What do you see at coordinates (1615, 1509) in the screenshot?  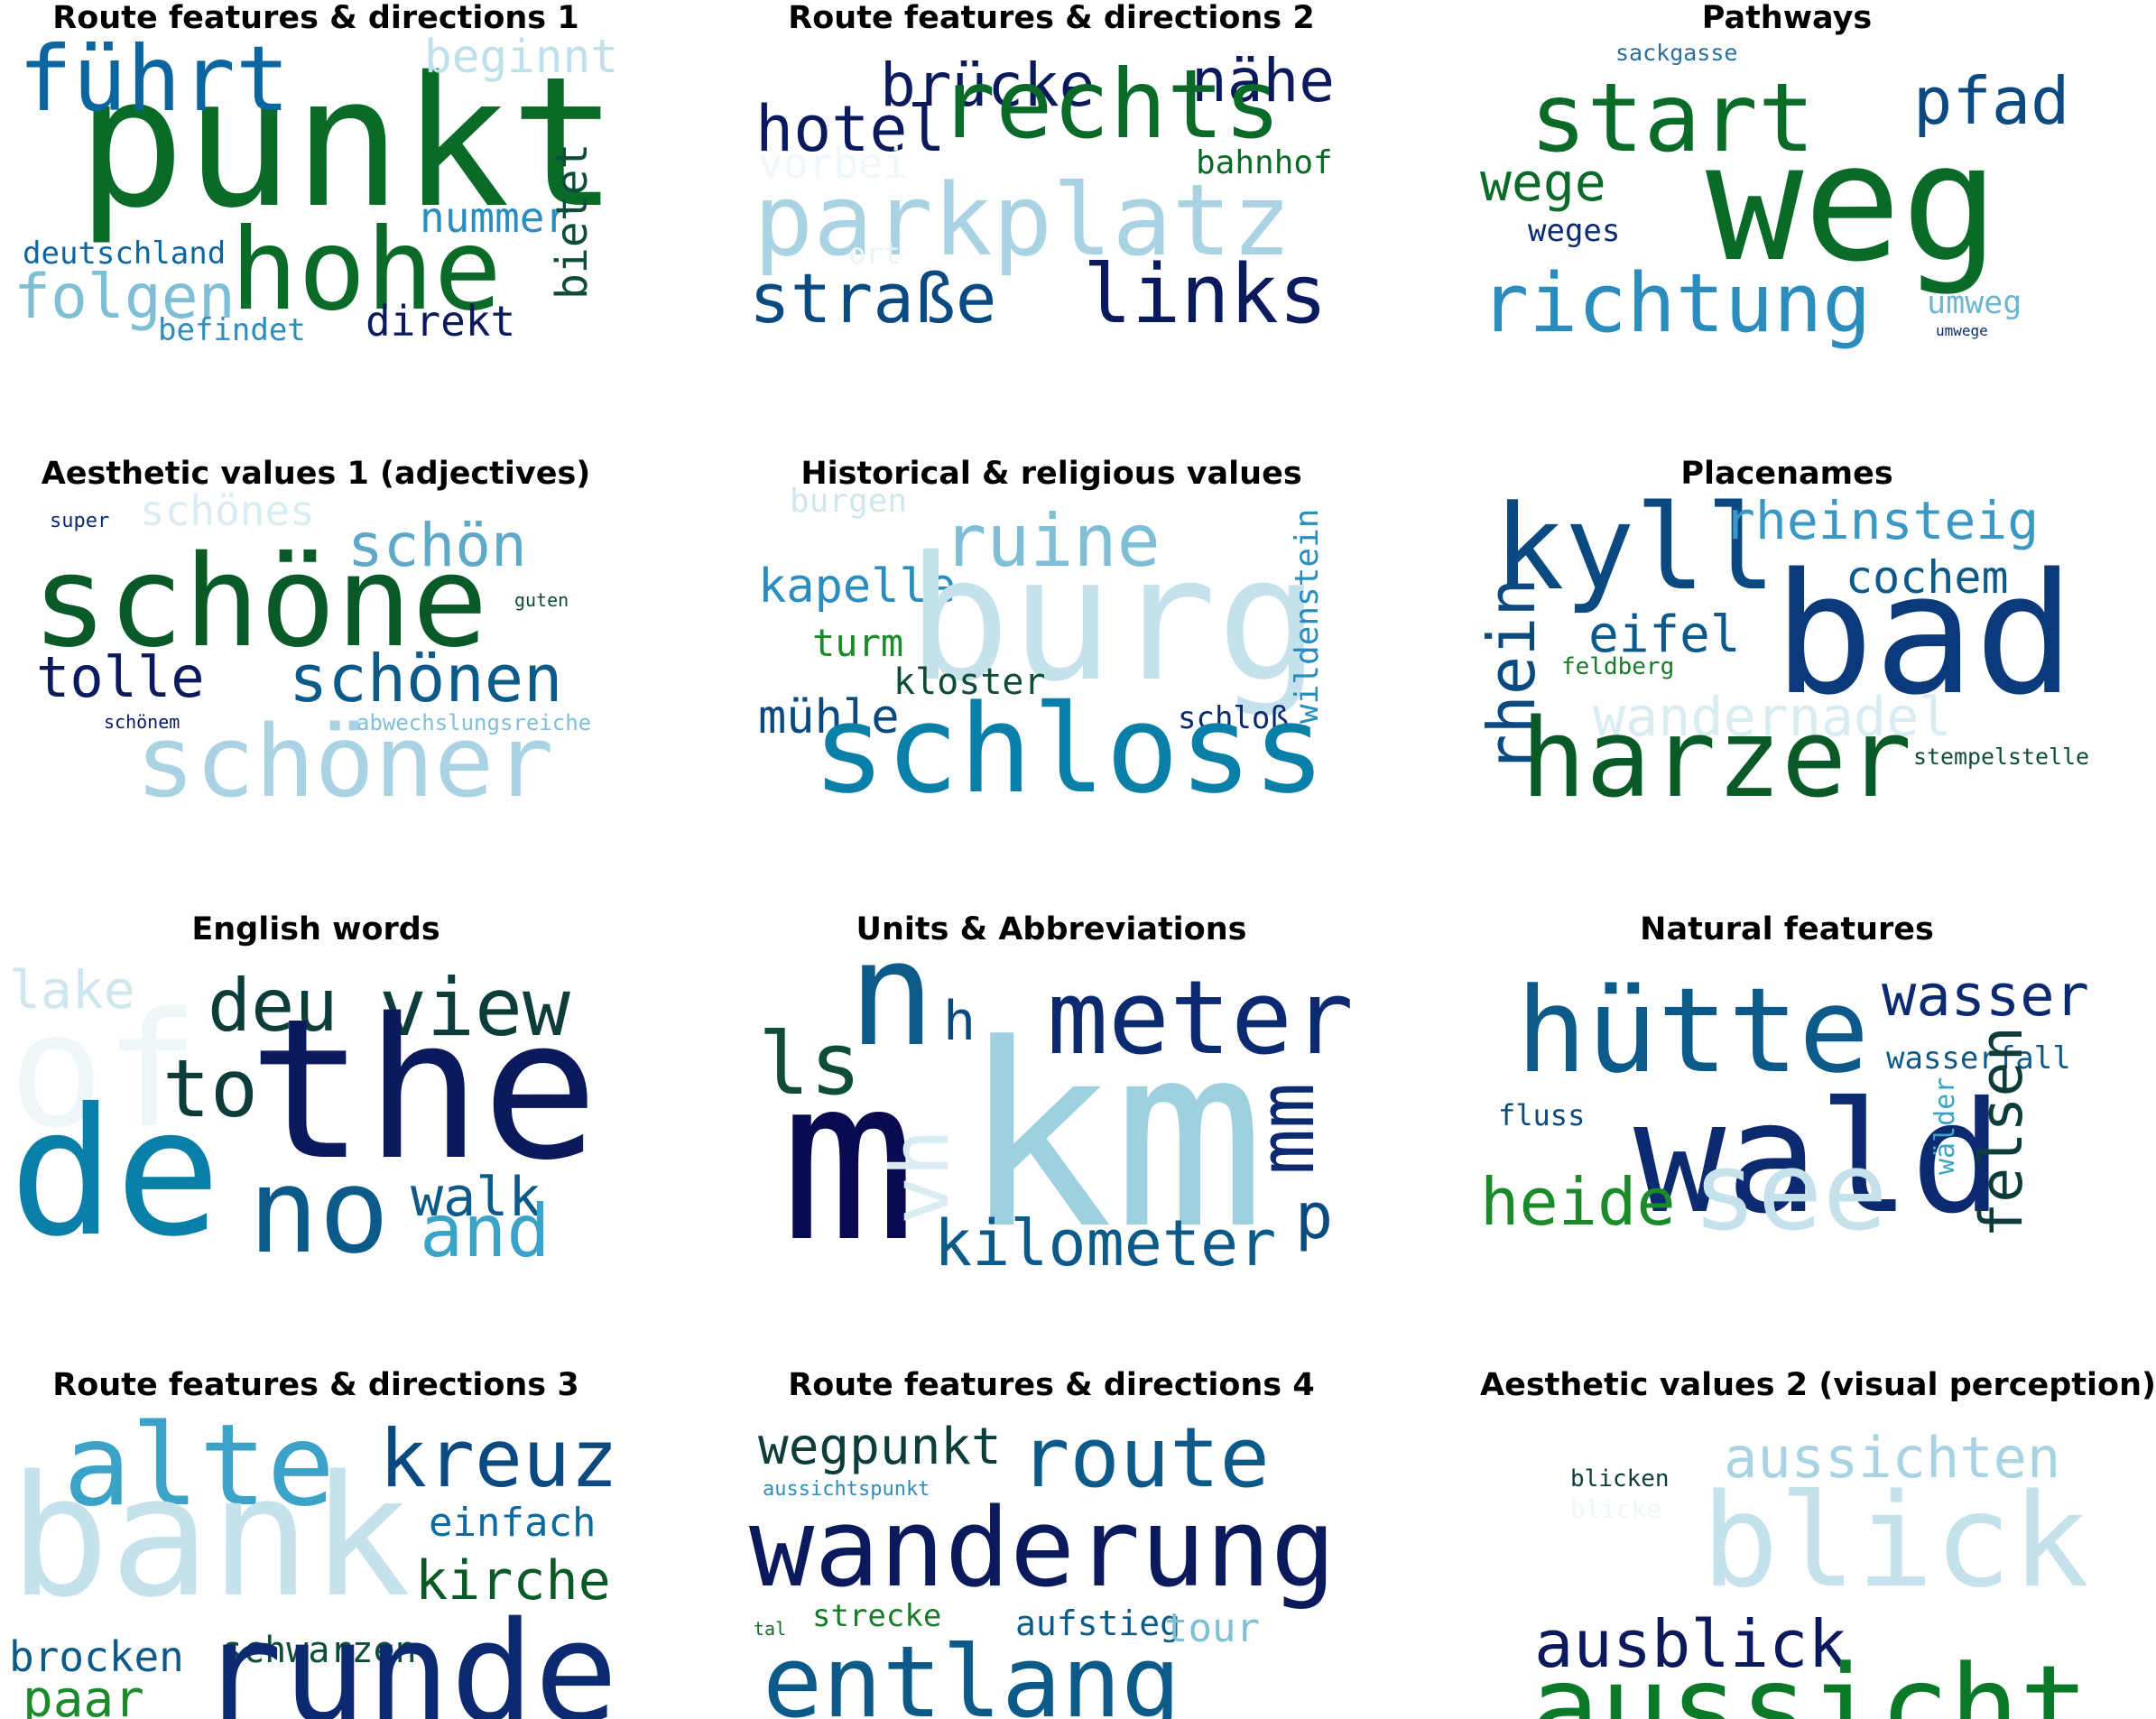 I see `word-blicke: blicke` at bounding box center [1615, 1509].